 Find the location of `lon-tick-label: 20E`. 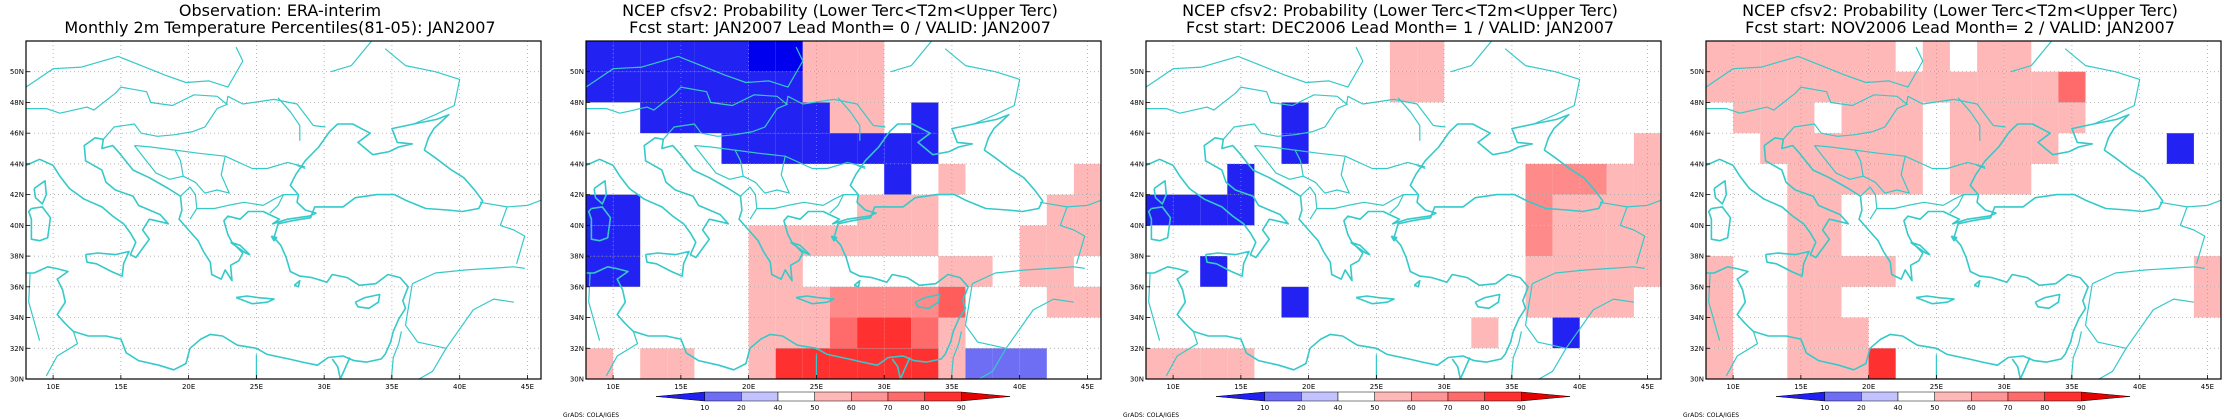

lon-tick-label: 20E is located at coordinates (748, 387).